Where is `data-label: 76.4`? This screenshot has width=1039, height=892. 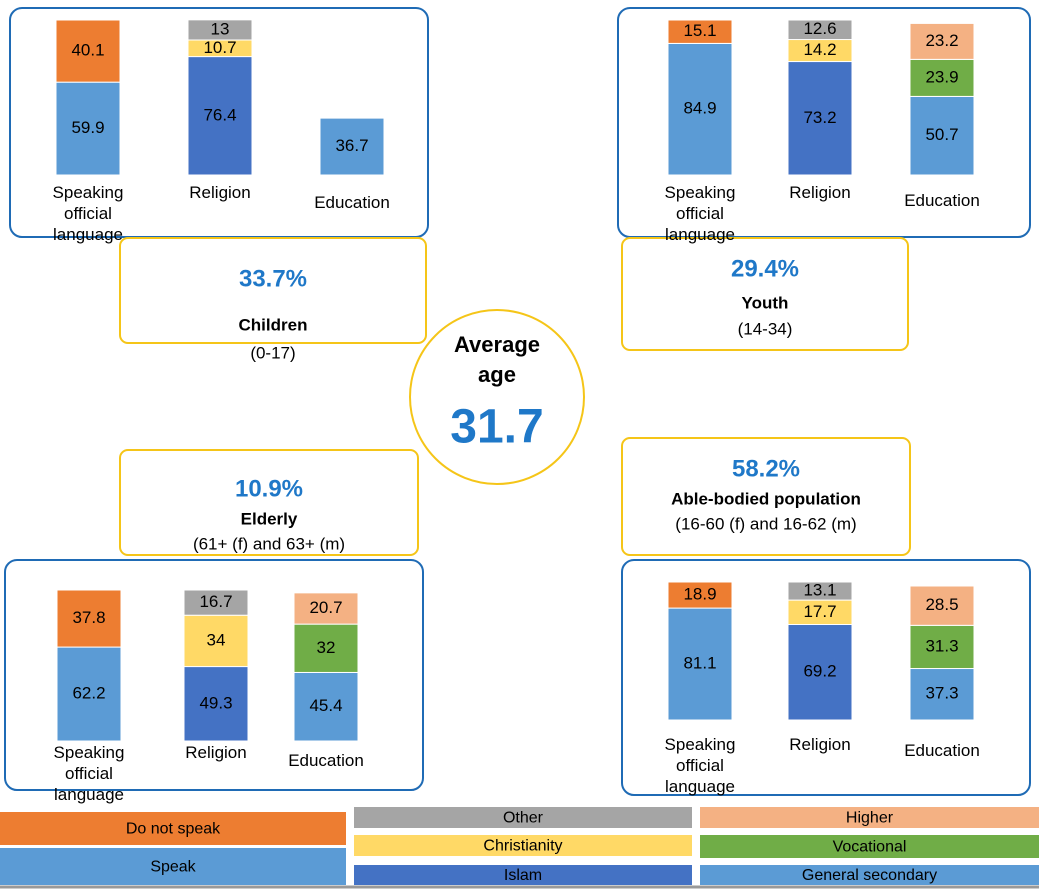
data-label: 76.4 is located at coordinates (219, 114).